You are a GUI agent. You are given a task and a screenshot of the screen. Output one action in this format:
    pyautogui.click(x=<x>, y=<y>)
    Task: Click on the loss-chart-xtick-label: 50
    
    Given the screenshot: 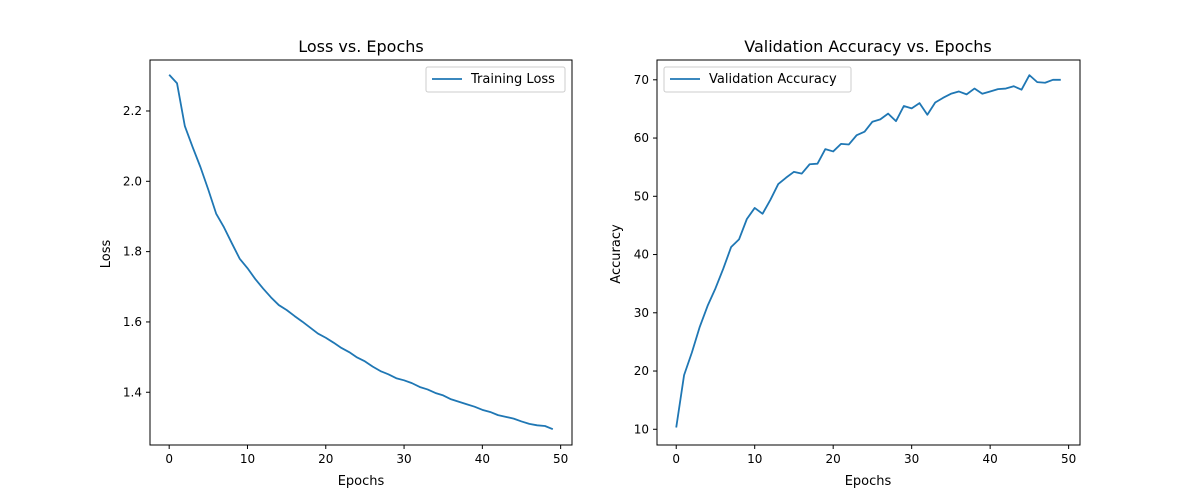 What is the action you would take?
    pyautogui.click(x=560, y=459)
    